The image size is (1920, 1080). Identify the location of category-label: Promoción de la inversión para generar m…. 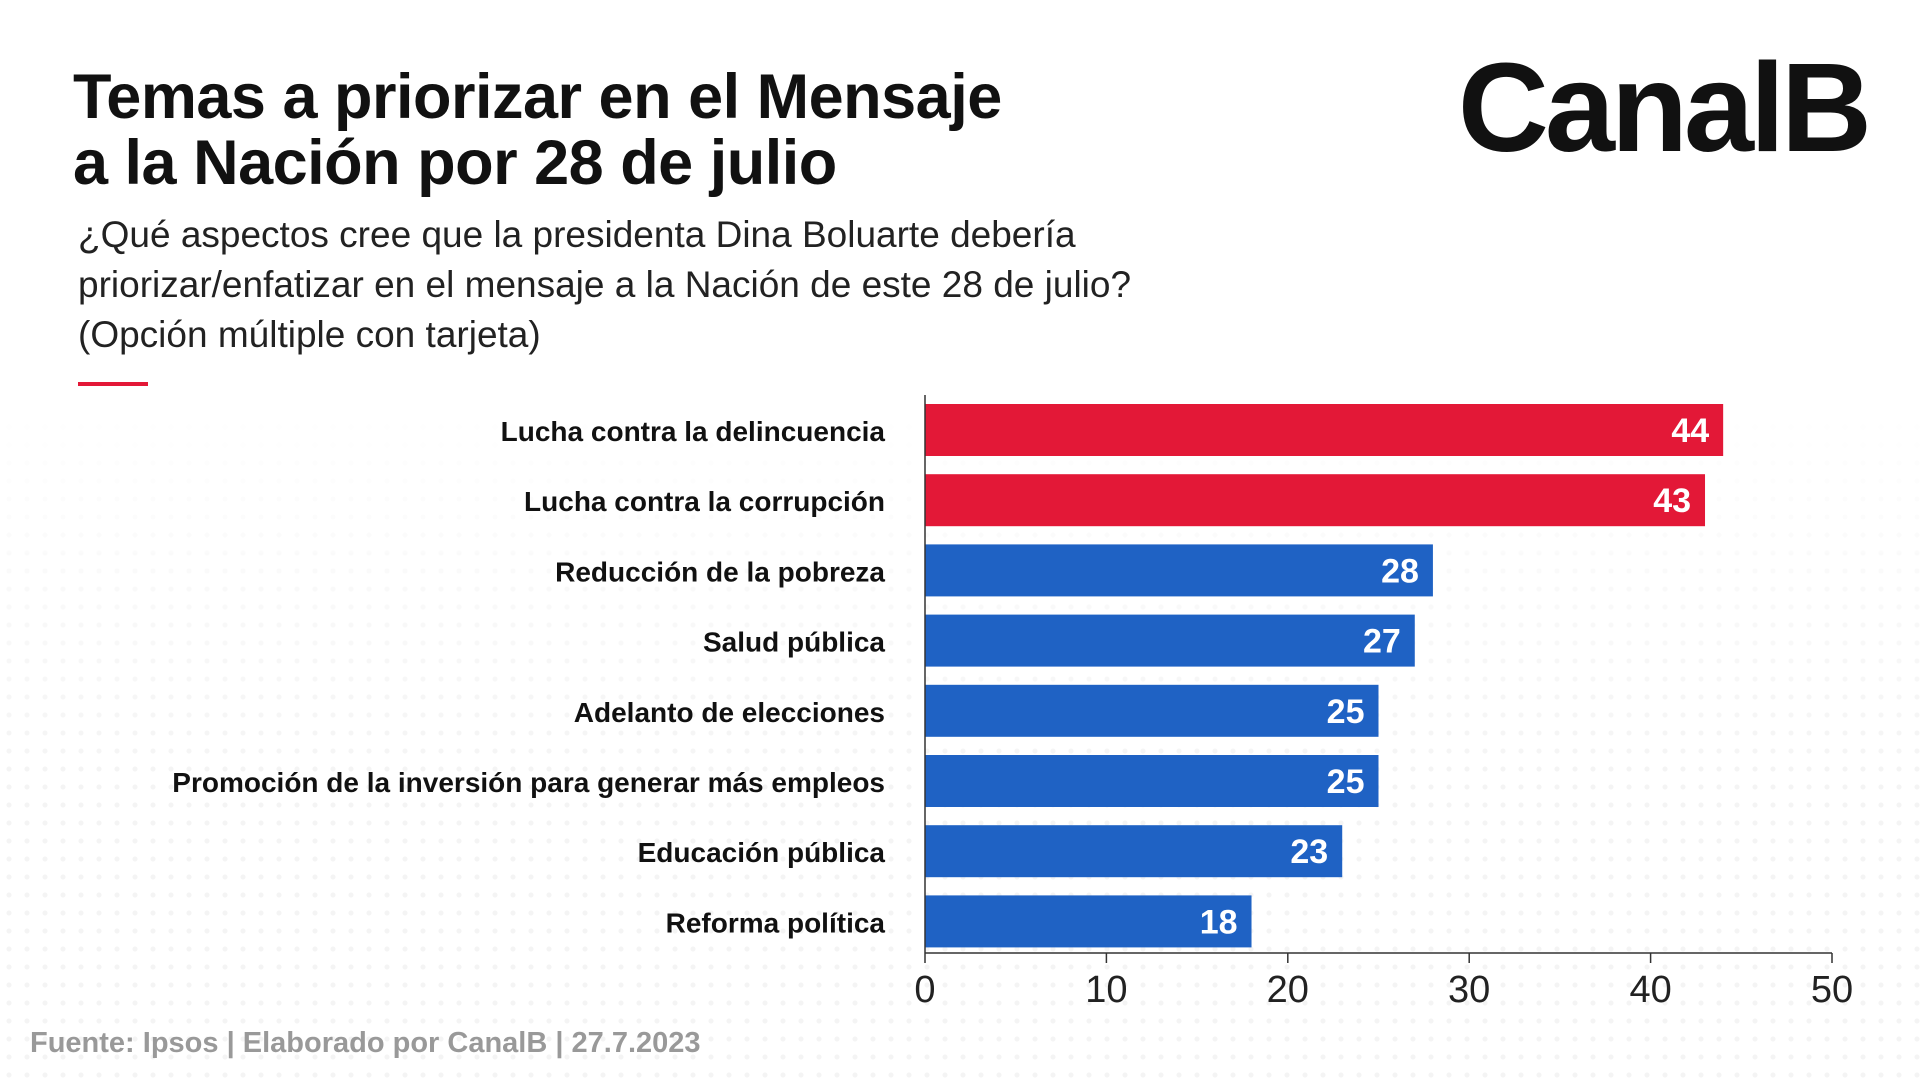
(528, 782).